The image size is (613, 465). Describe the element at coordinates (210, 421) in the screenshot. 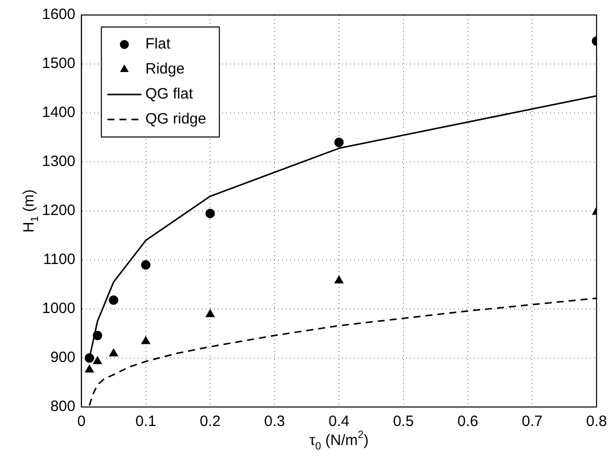

I see `x-tick-label: 0.2` at that location.